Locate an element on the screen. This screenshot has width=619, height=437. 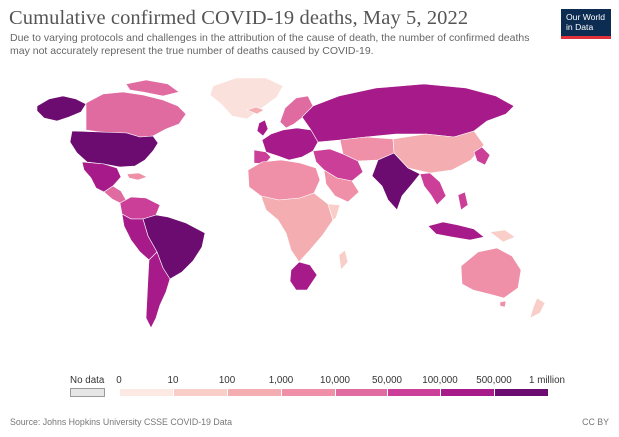
legend-no-data-swatch is located at coordinates (87, 392).